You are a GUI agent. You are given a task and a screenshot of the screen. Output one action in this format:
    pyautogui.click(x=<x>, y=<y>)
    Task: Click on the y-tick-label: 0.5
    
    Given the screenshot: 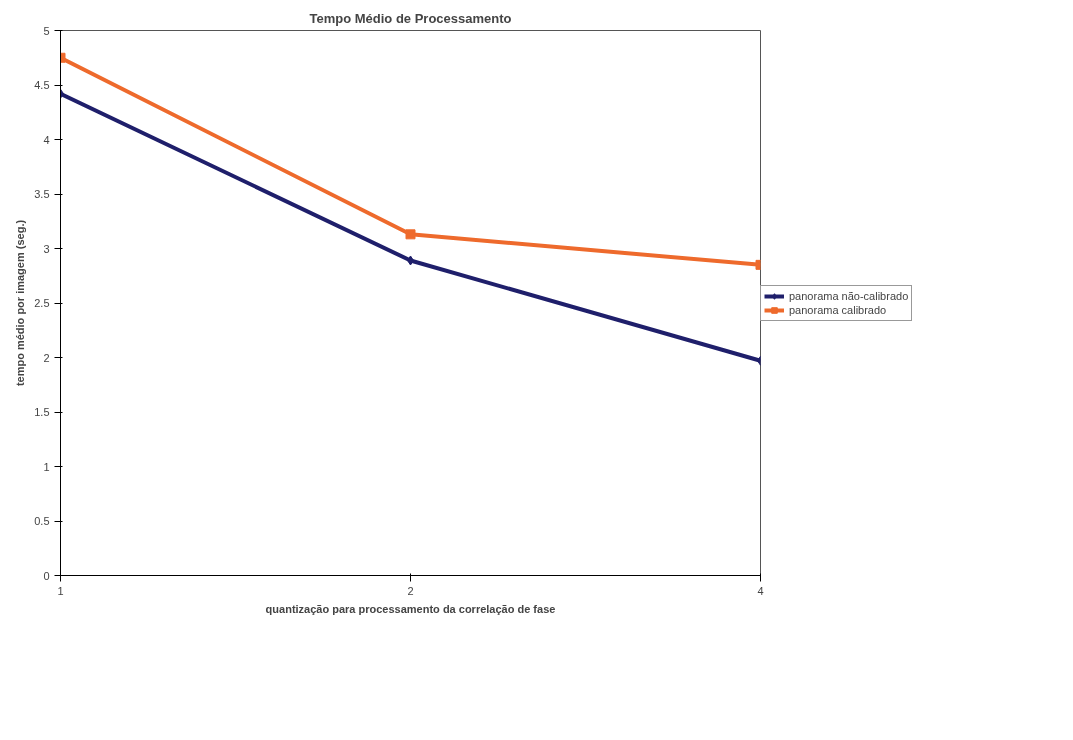 What is the action you would take?
    pyautogui.click(x=42, y=521)
    